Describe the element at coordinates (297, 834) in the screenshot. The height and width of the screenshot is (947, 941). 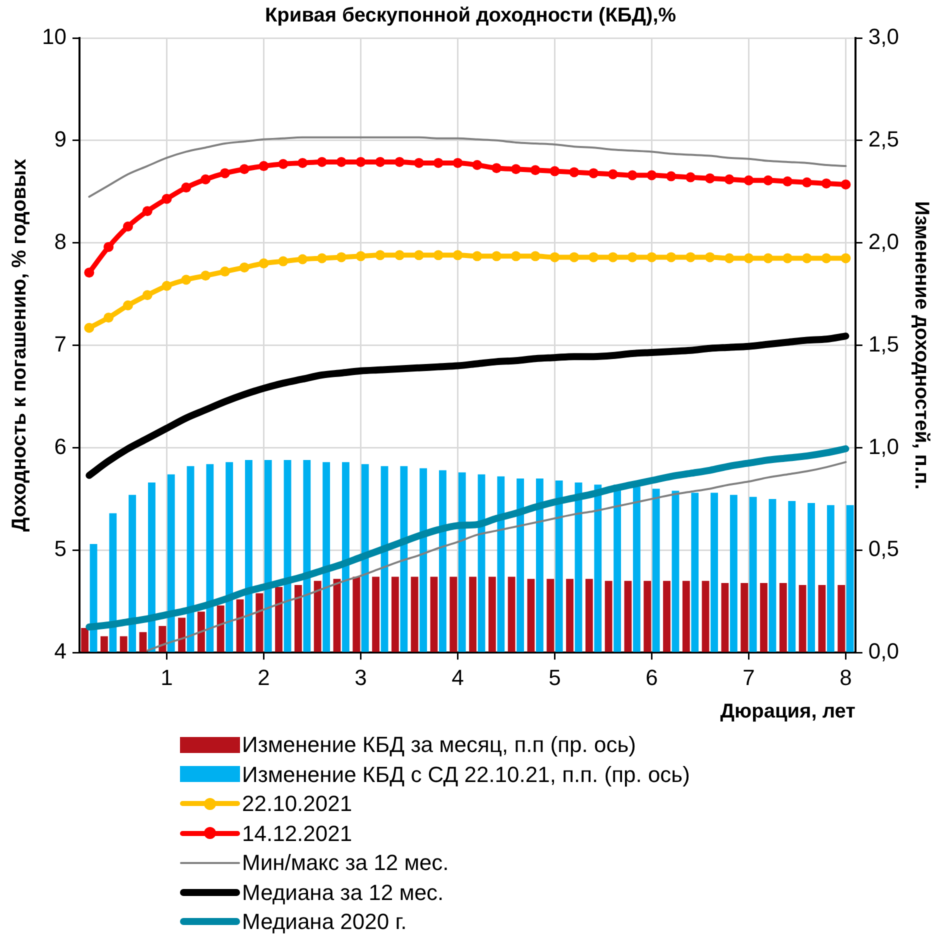
I see `legend-label: 14.12.2021` at that location.